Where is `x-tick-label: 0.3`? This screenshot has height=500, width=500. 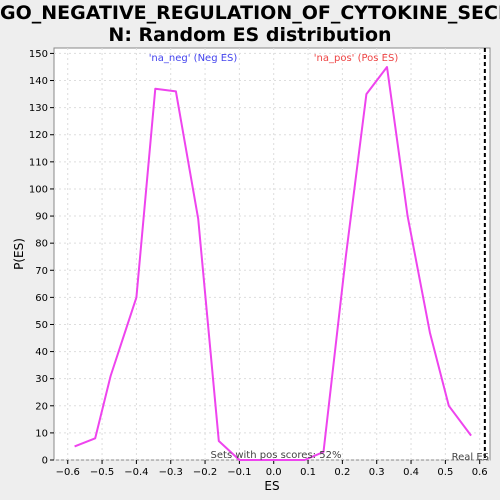
x-tick-label: 0.3 is located at coordinates (377, 472).